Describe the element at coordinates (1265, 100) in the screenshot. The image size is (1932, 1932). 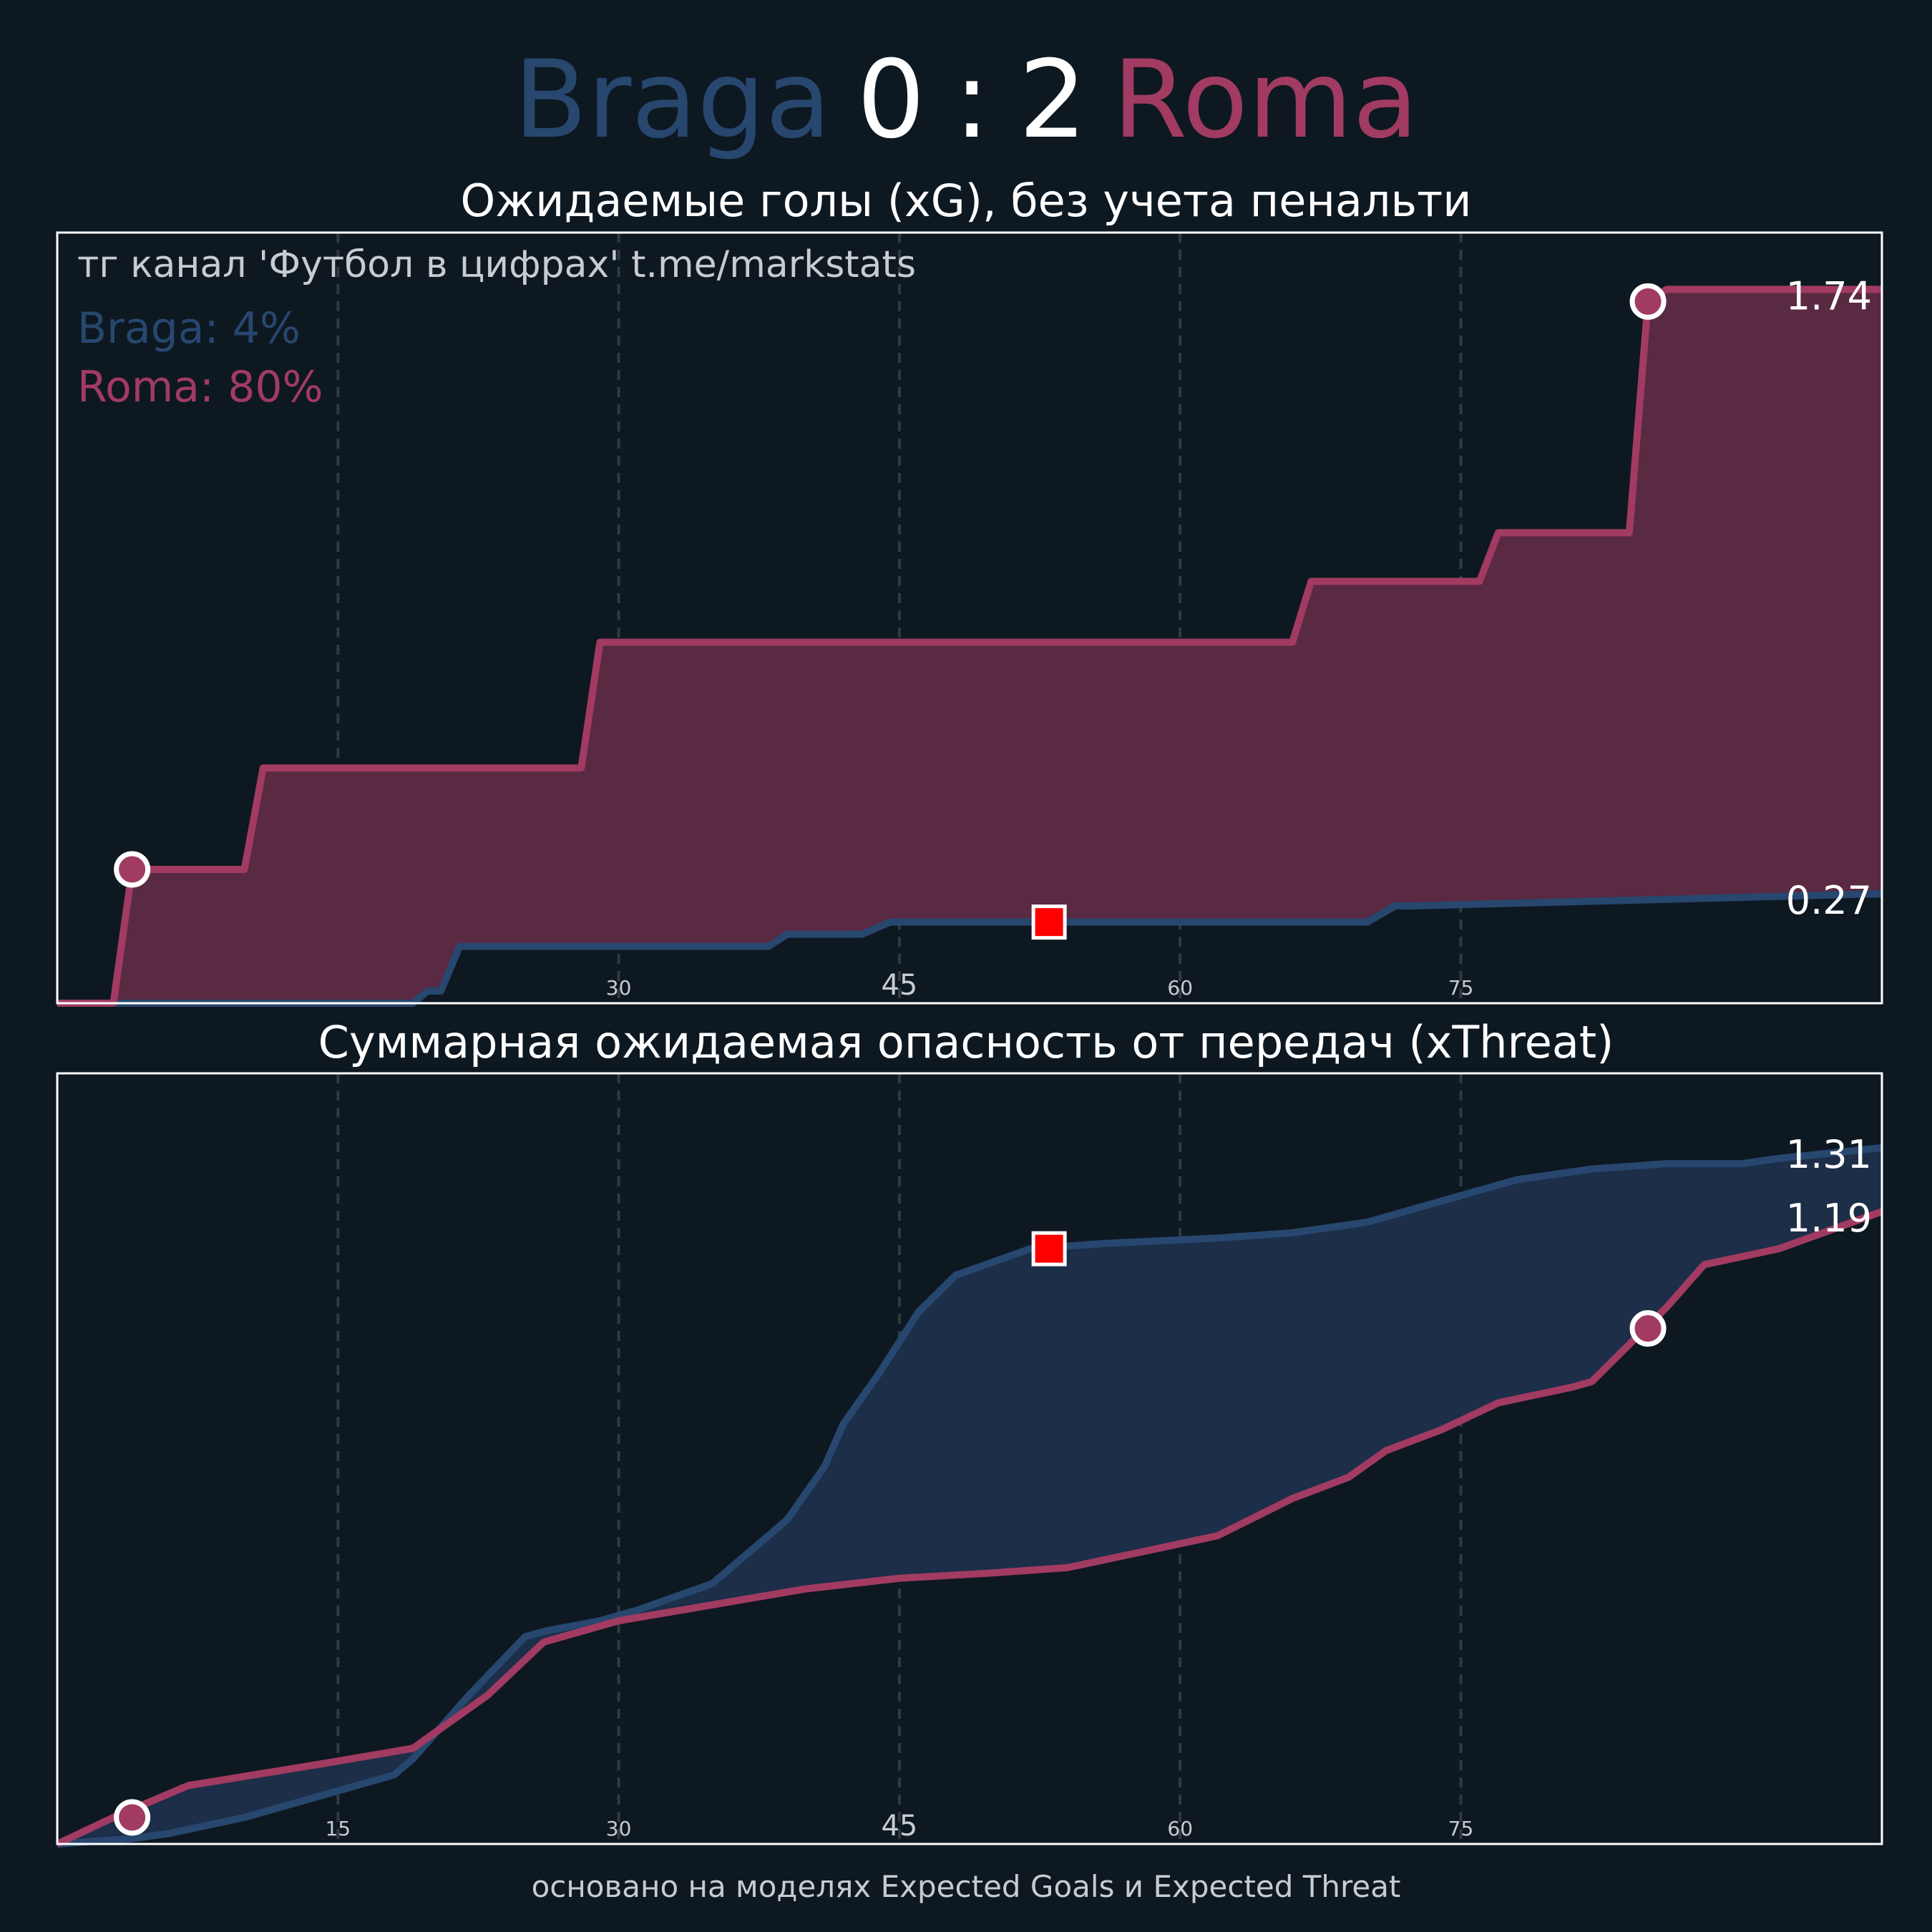
I see `away-team-name: Roma` at that location.